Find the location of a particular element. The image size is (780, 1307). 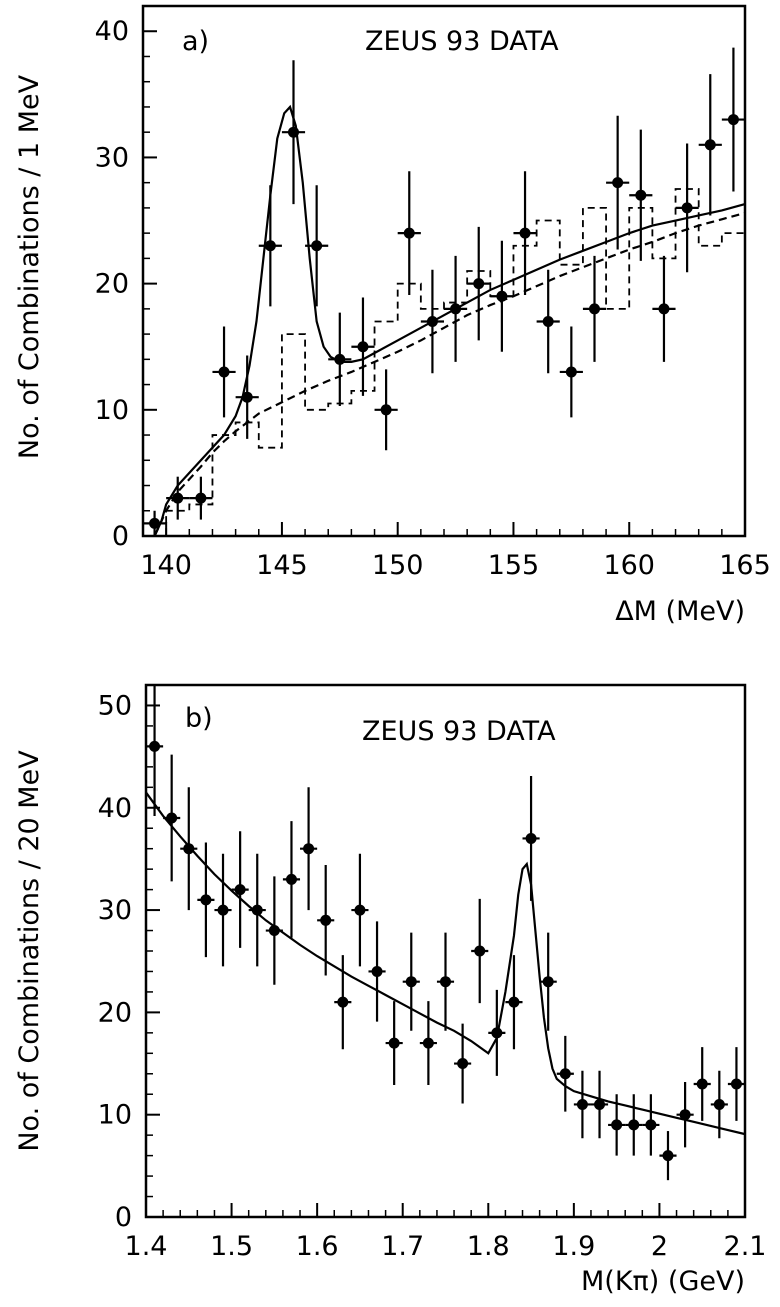

x-tick-label: 1.5 is located at coordinates (231, 1246).